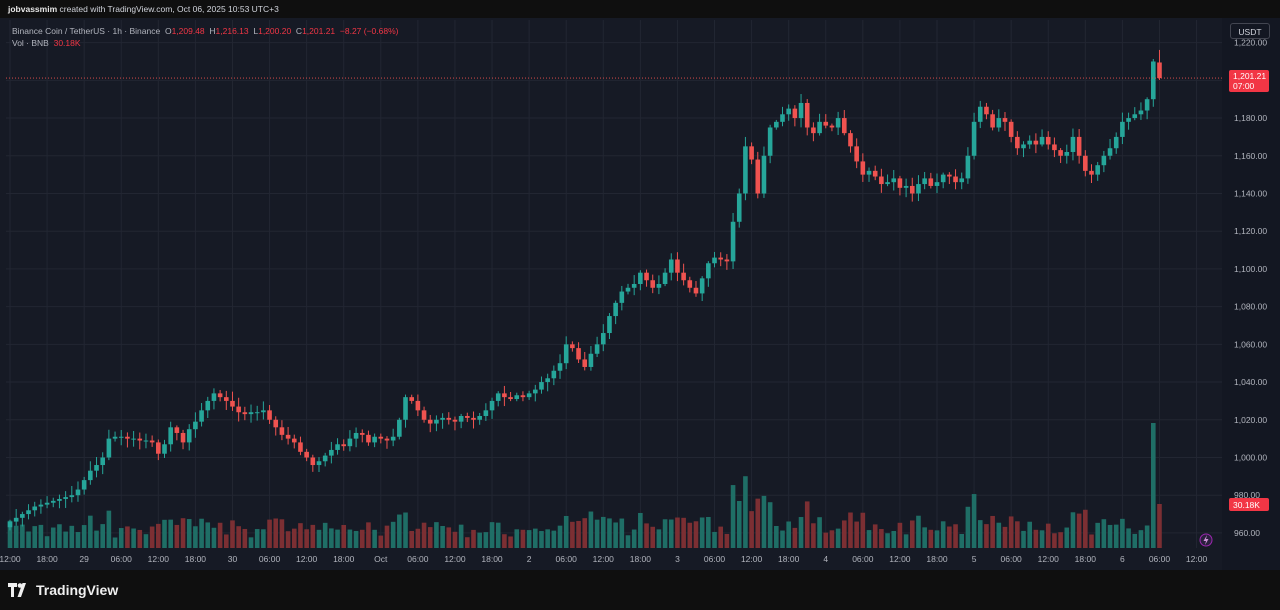  Describe the element at coordinates (63, 590) in the screenshot. I see `tradingview-logo: TradingView` at that location.